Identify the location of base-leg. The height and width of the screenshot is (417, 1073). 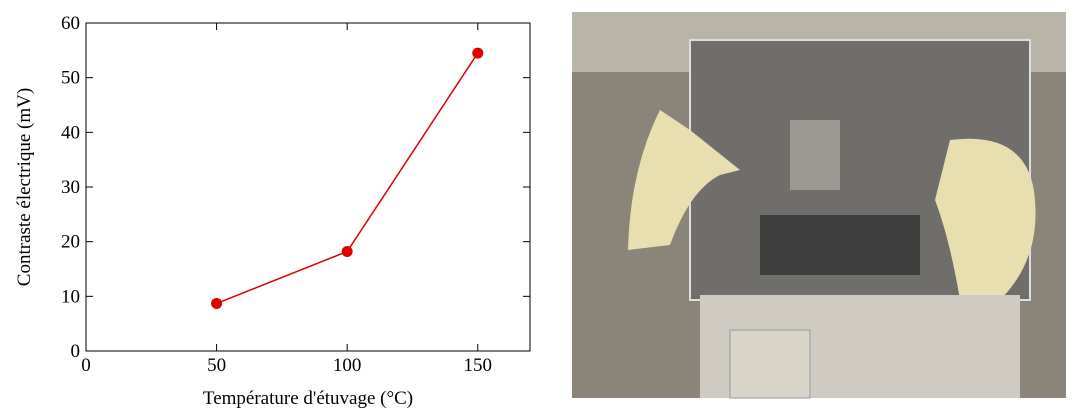
(770, 364).